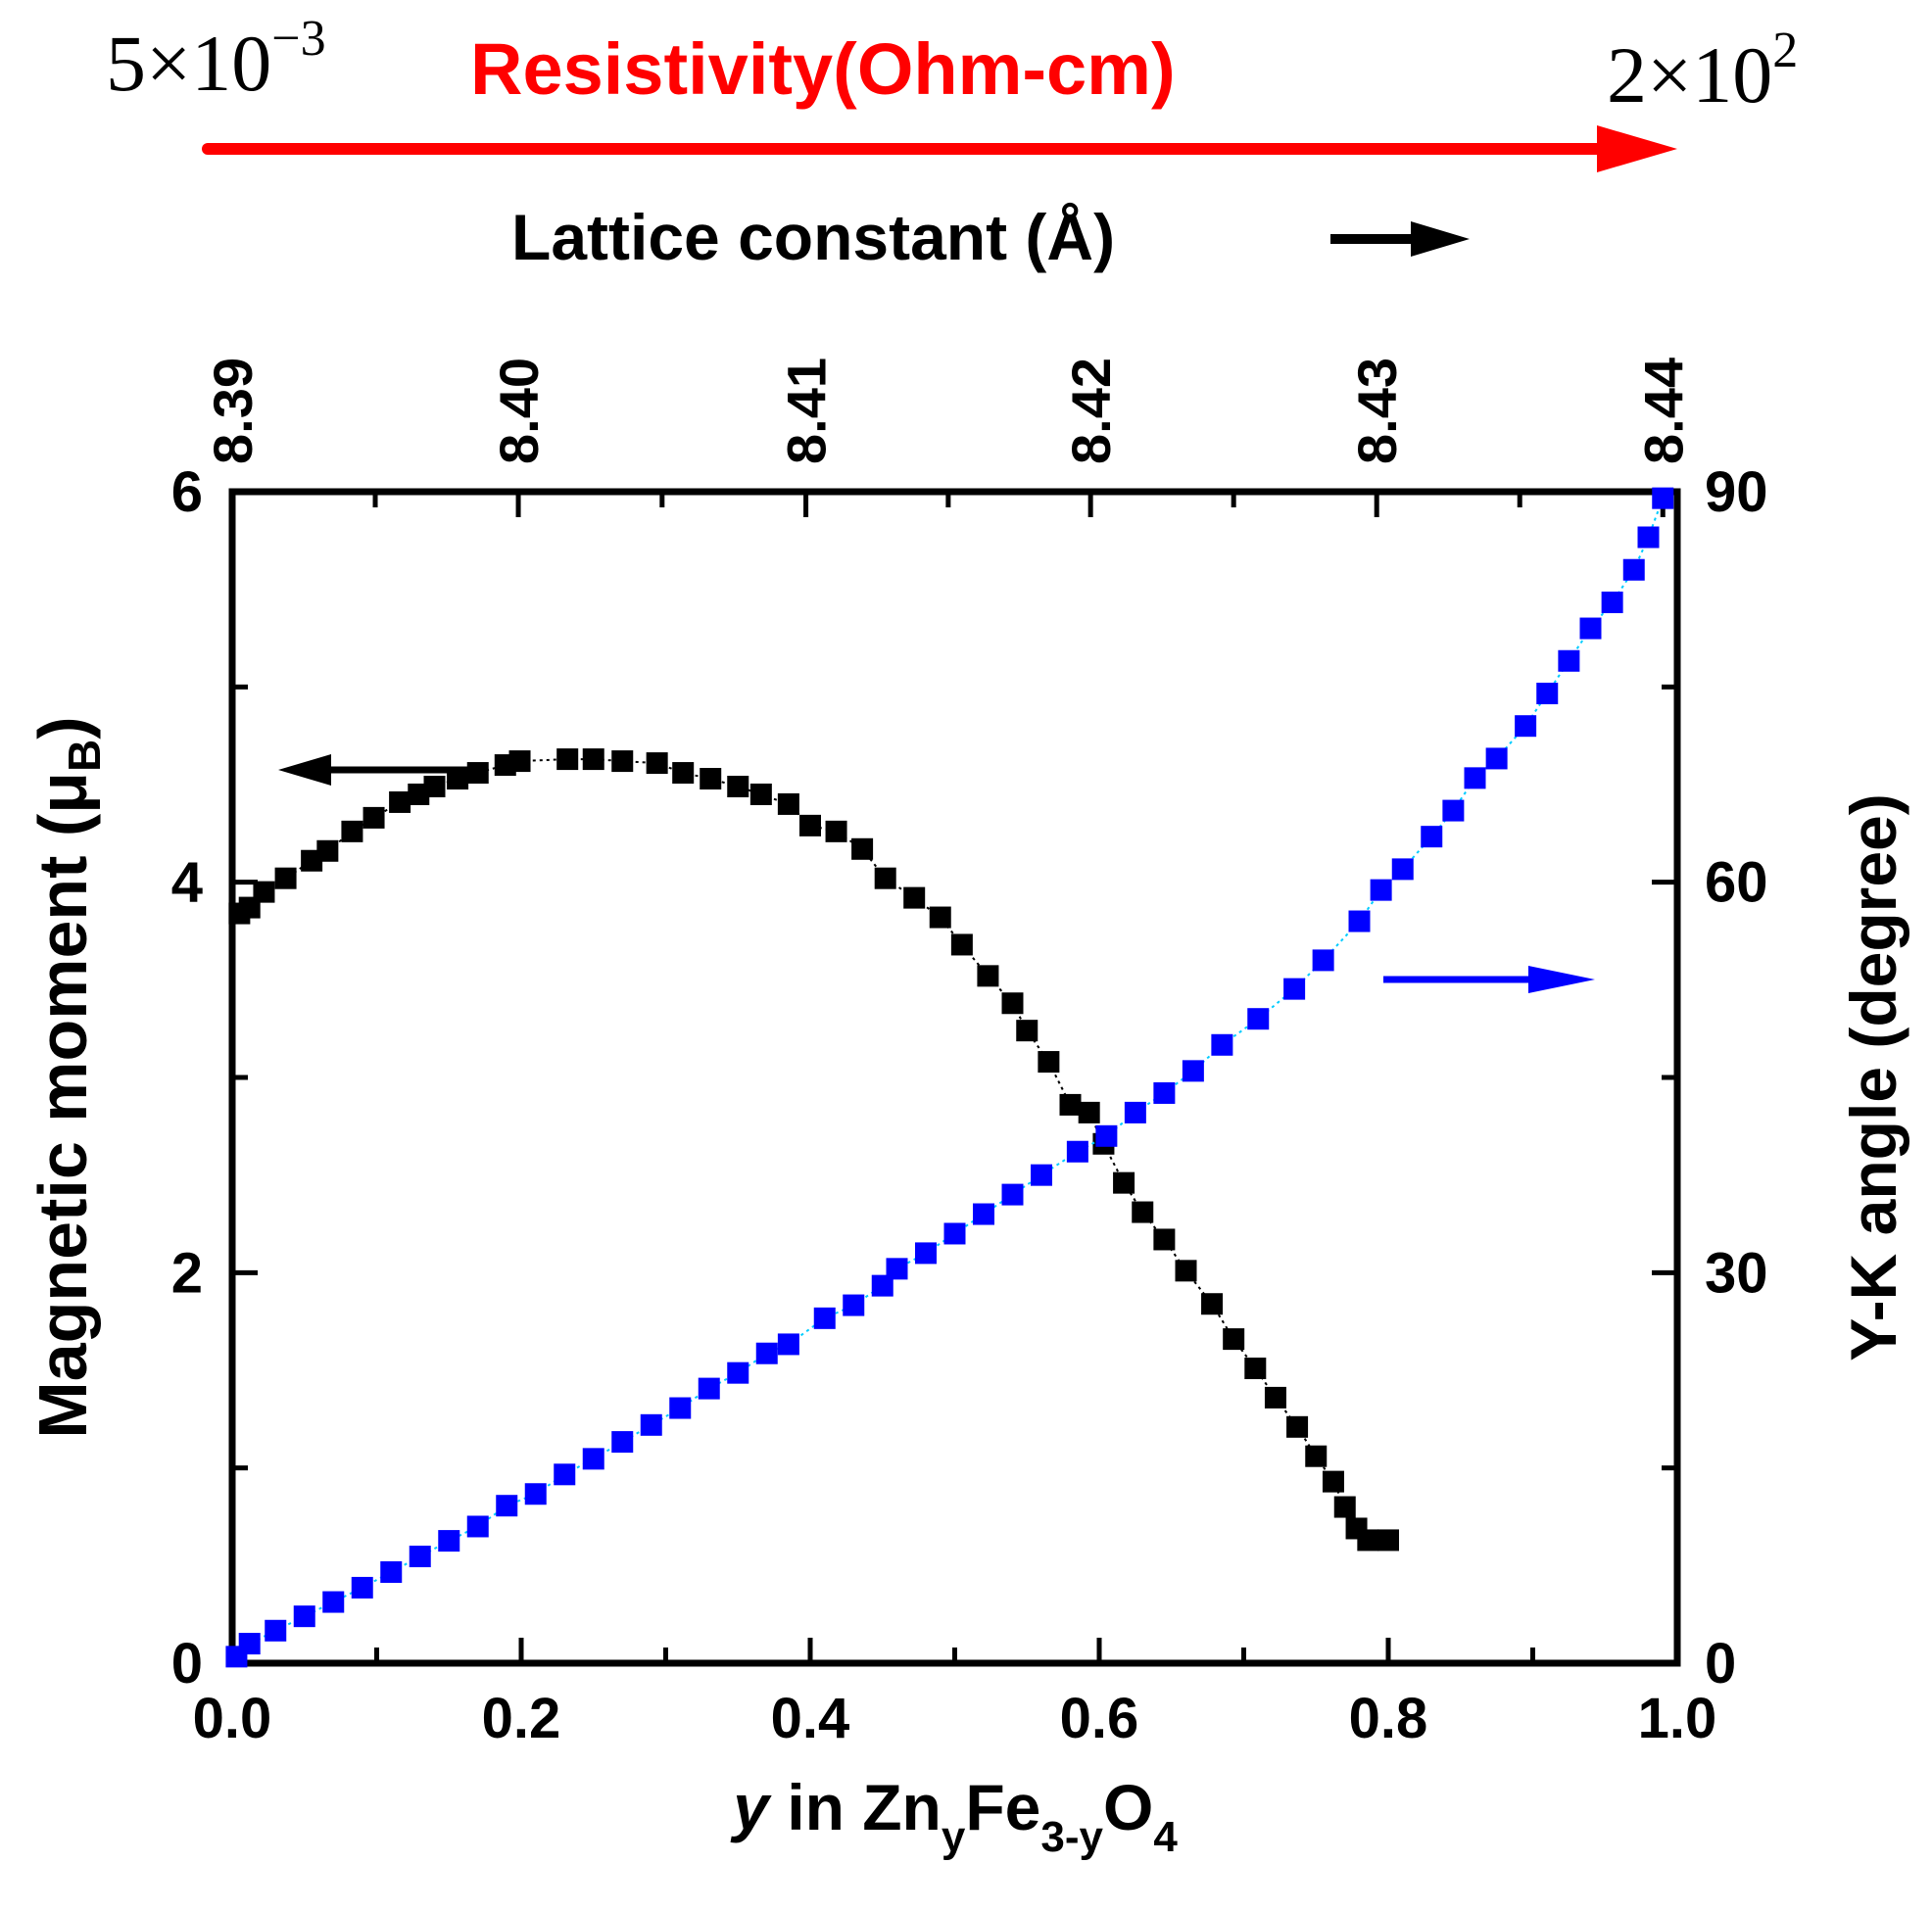 This screenshot has height=1911, width=1932. I want to click on y-left-tick-label: 2, so click(187, 1273).